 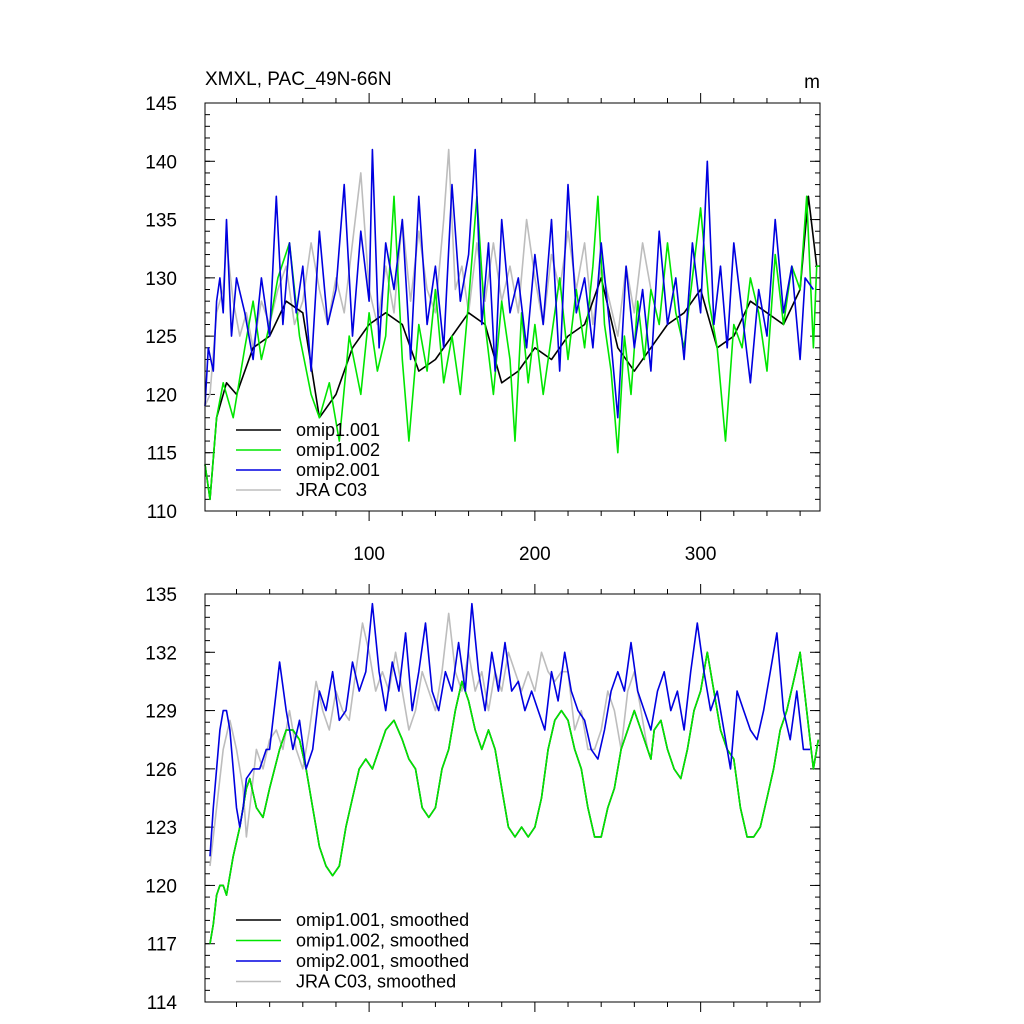 I want to click on bottom-y-tick-label: 114, so click(x=162, y=1003).